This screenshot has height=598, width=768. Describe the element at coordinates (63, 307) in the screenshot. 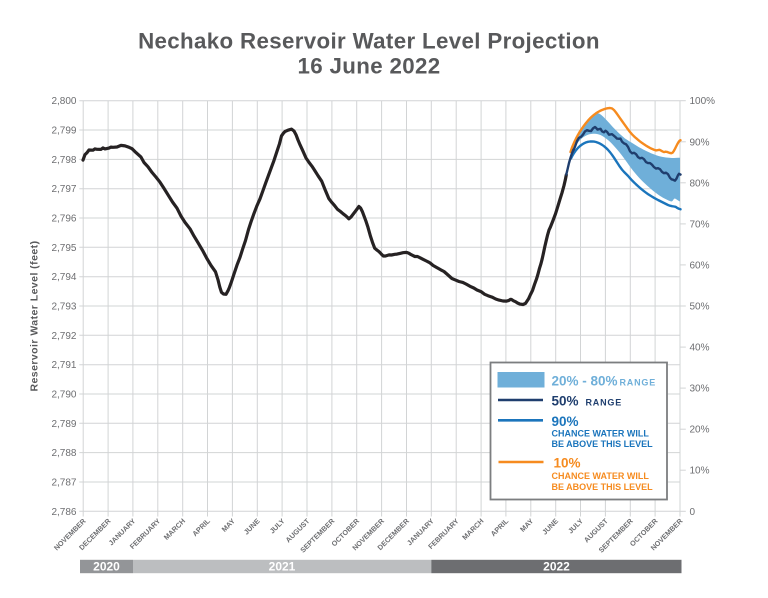

I see `svg-text: 2,793` at that location.